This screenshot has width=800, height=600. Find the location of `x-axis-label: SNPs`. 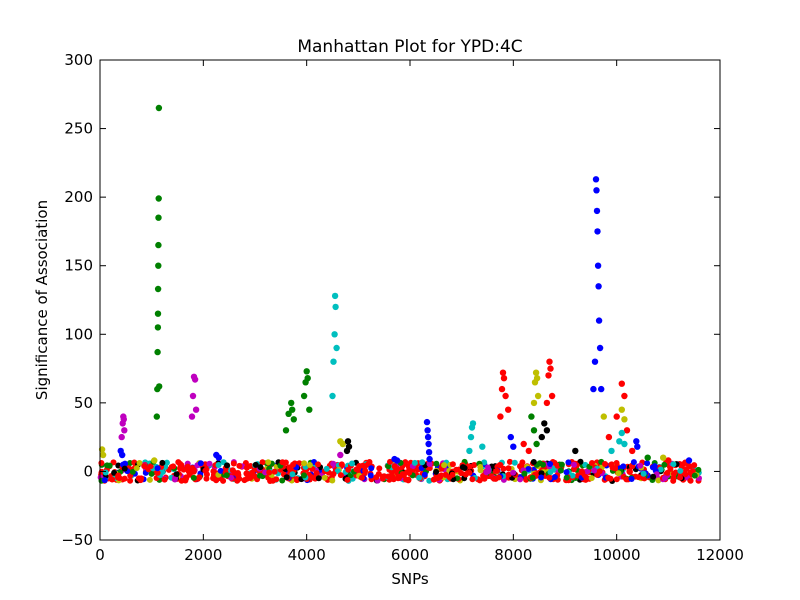

x-axis-label: SNPs is located at coordinates (410, 579).